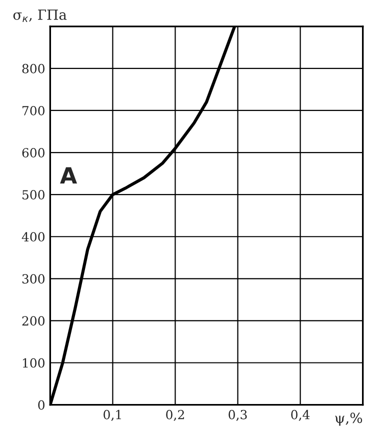  I want to click on y-tick-label: 300, so click(33, 279).